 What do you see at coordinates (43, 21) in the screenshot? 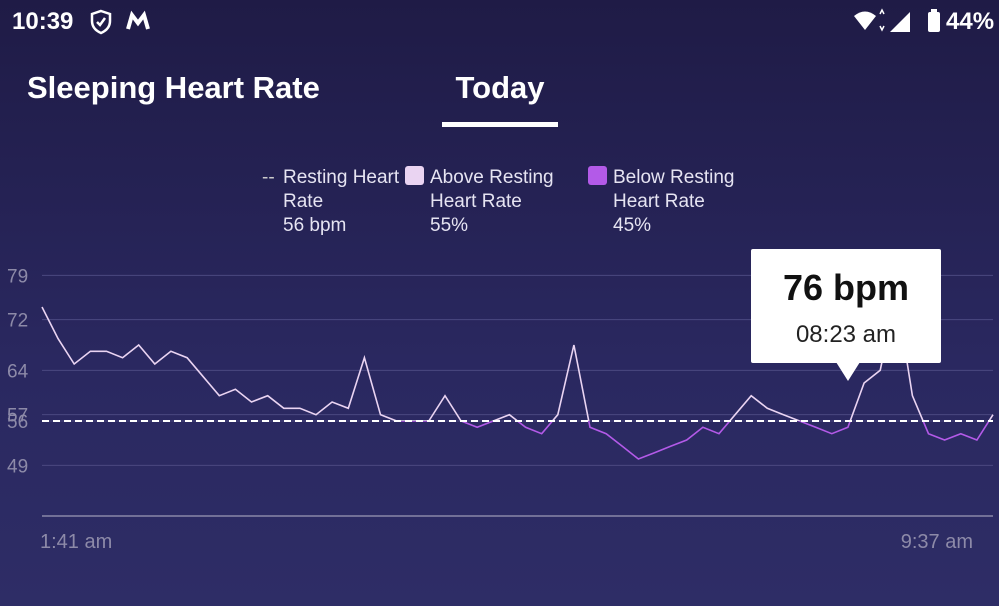
I see `status-time: 10:39` at bounding box center [43, 21].